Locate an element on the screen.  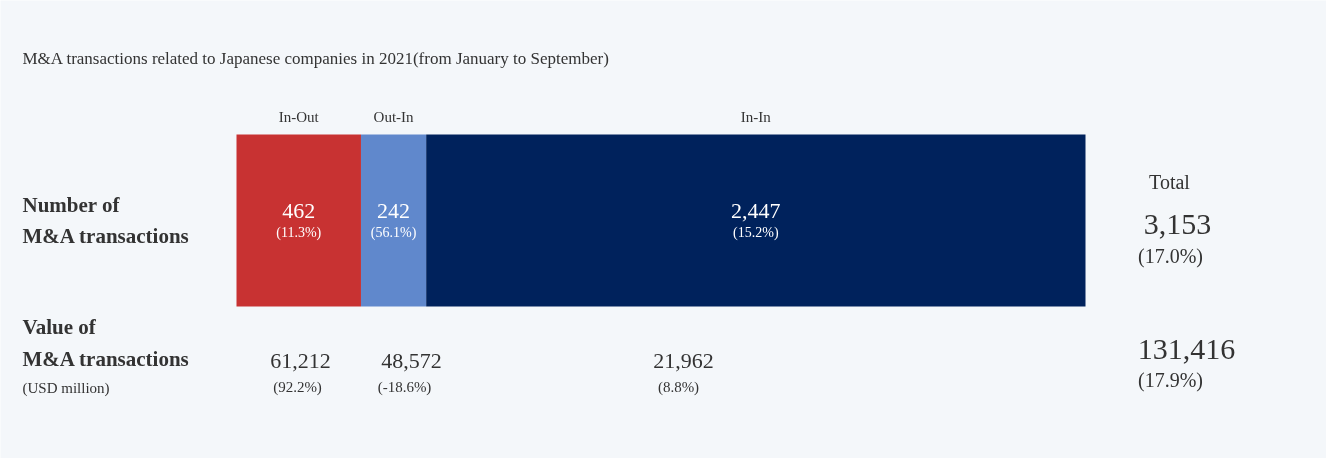
text: 61,212 is located at coordinates (300, 360).